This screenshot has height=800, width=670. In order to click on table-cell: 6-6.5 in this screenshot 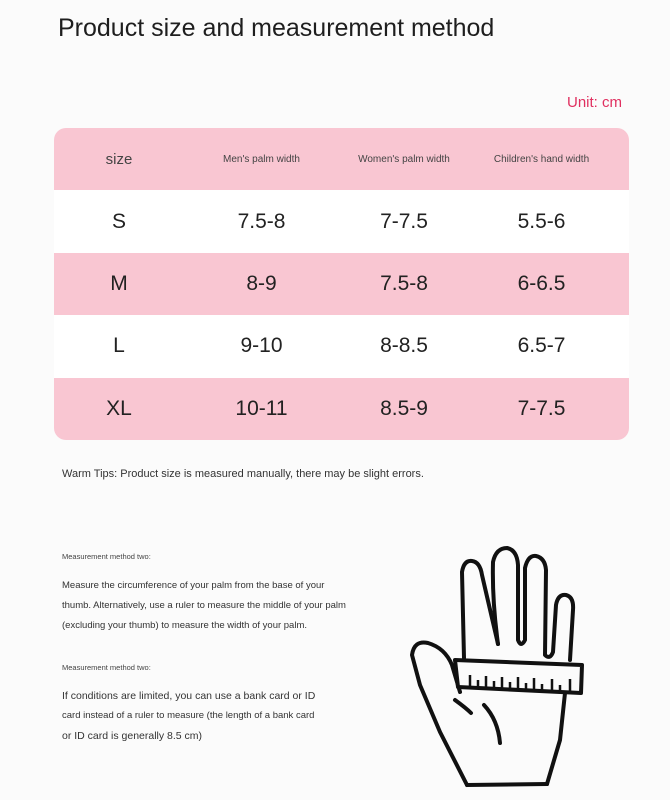, I will do `click(541, 283)`.